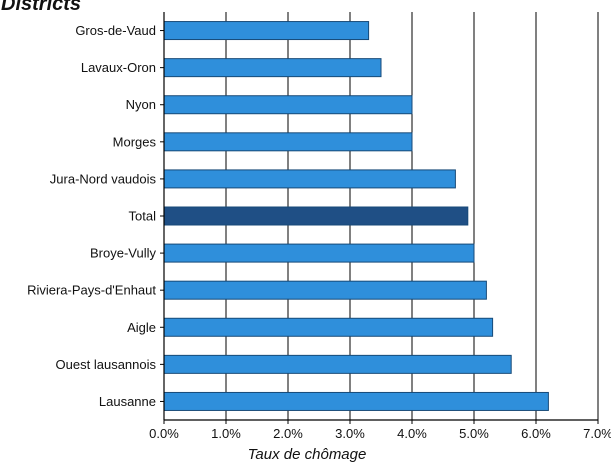 The width and height of the screenshot is (611, 464). Describe the element at coordinates (106, 364) in the screenshot. I see `category-label: Ouest lausannois` at that location.